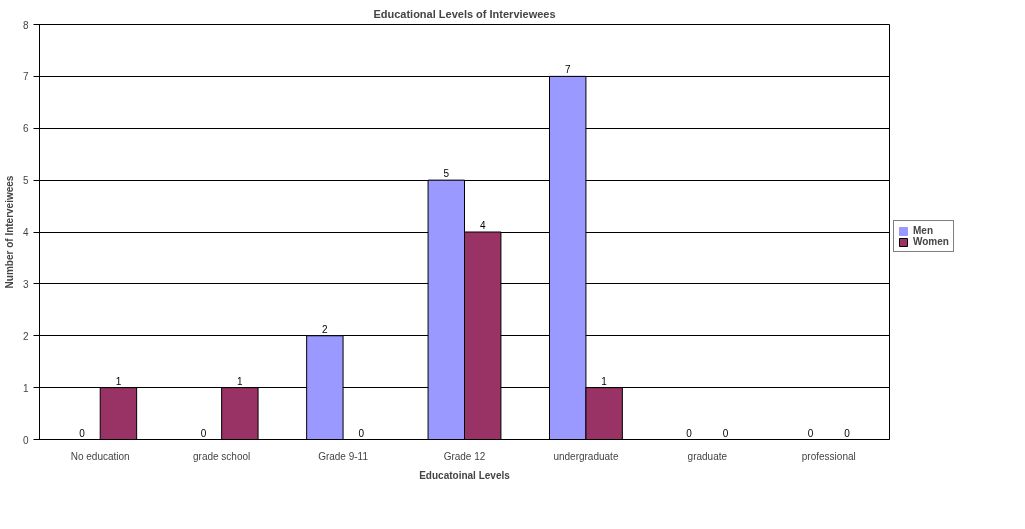  I want to click on x-tick-label: Grade 9-11, so click(343, 456).